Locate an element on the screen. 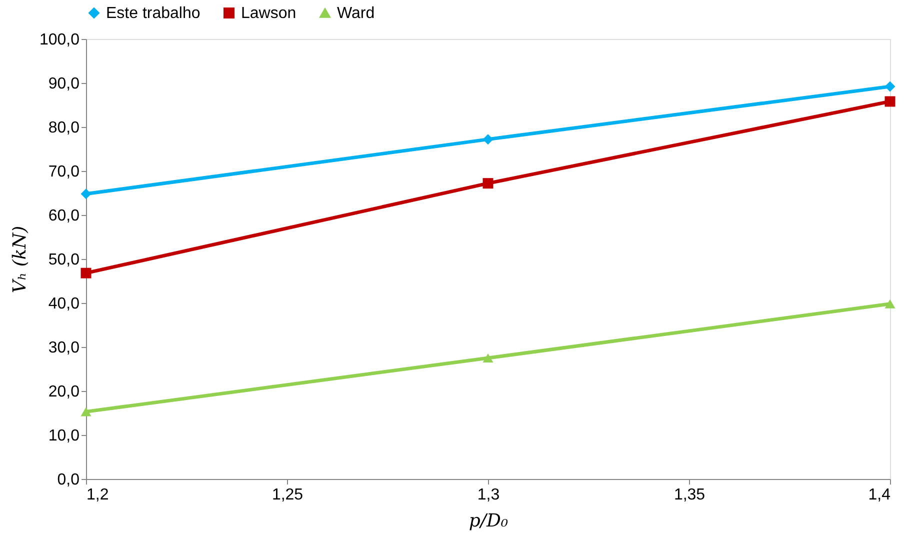  y-tick-label: 90,0 is located at coordinates (64, 84).